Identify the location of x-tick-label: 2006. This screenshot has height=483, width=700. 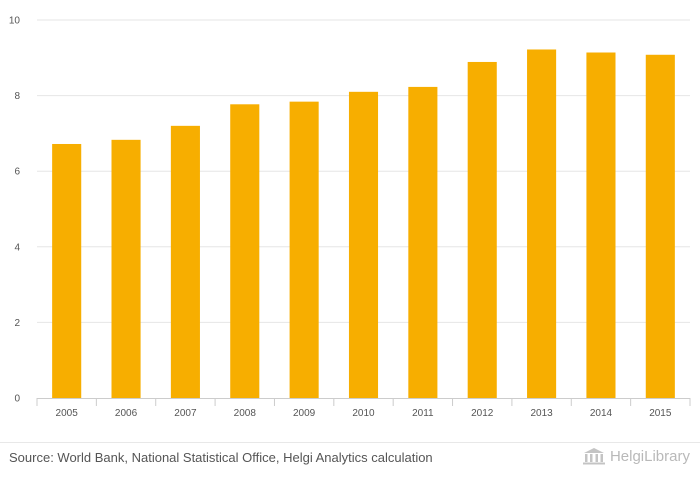
(126, 413).